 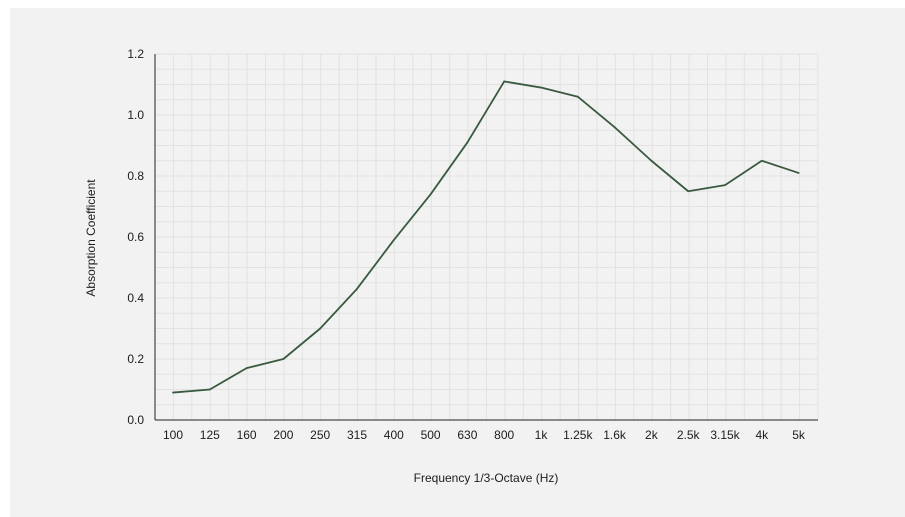 What do you see at coordinates (135, 298) in the screenshot?
I see `y-tick-label: 0.4` at bounding box center [135, 298].